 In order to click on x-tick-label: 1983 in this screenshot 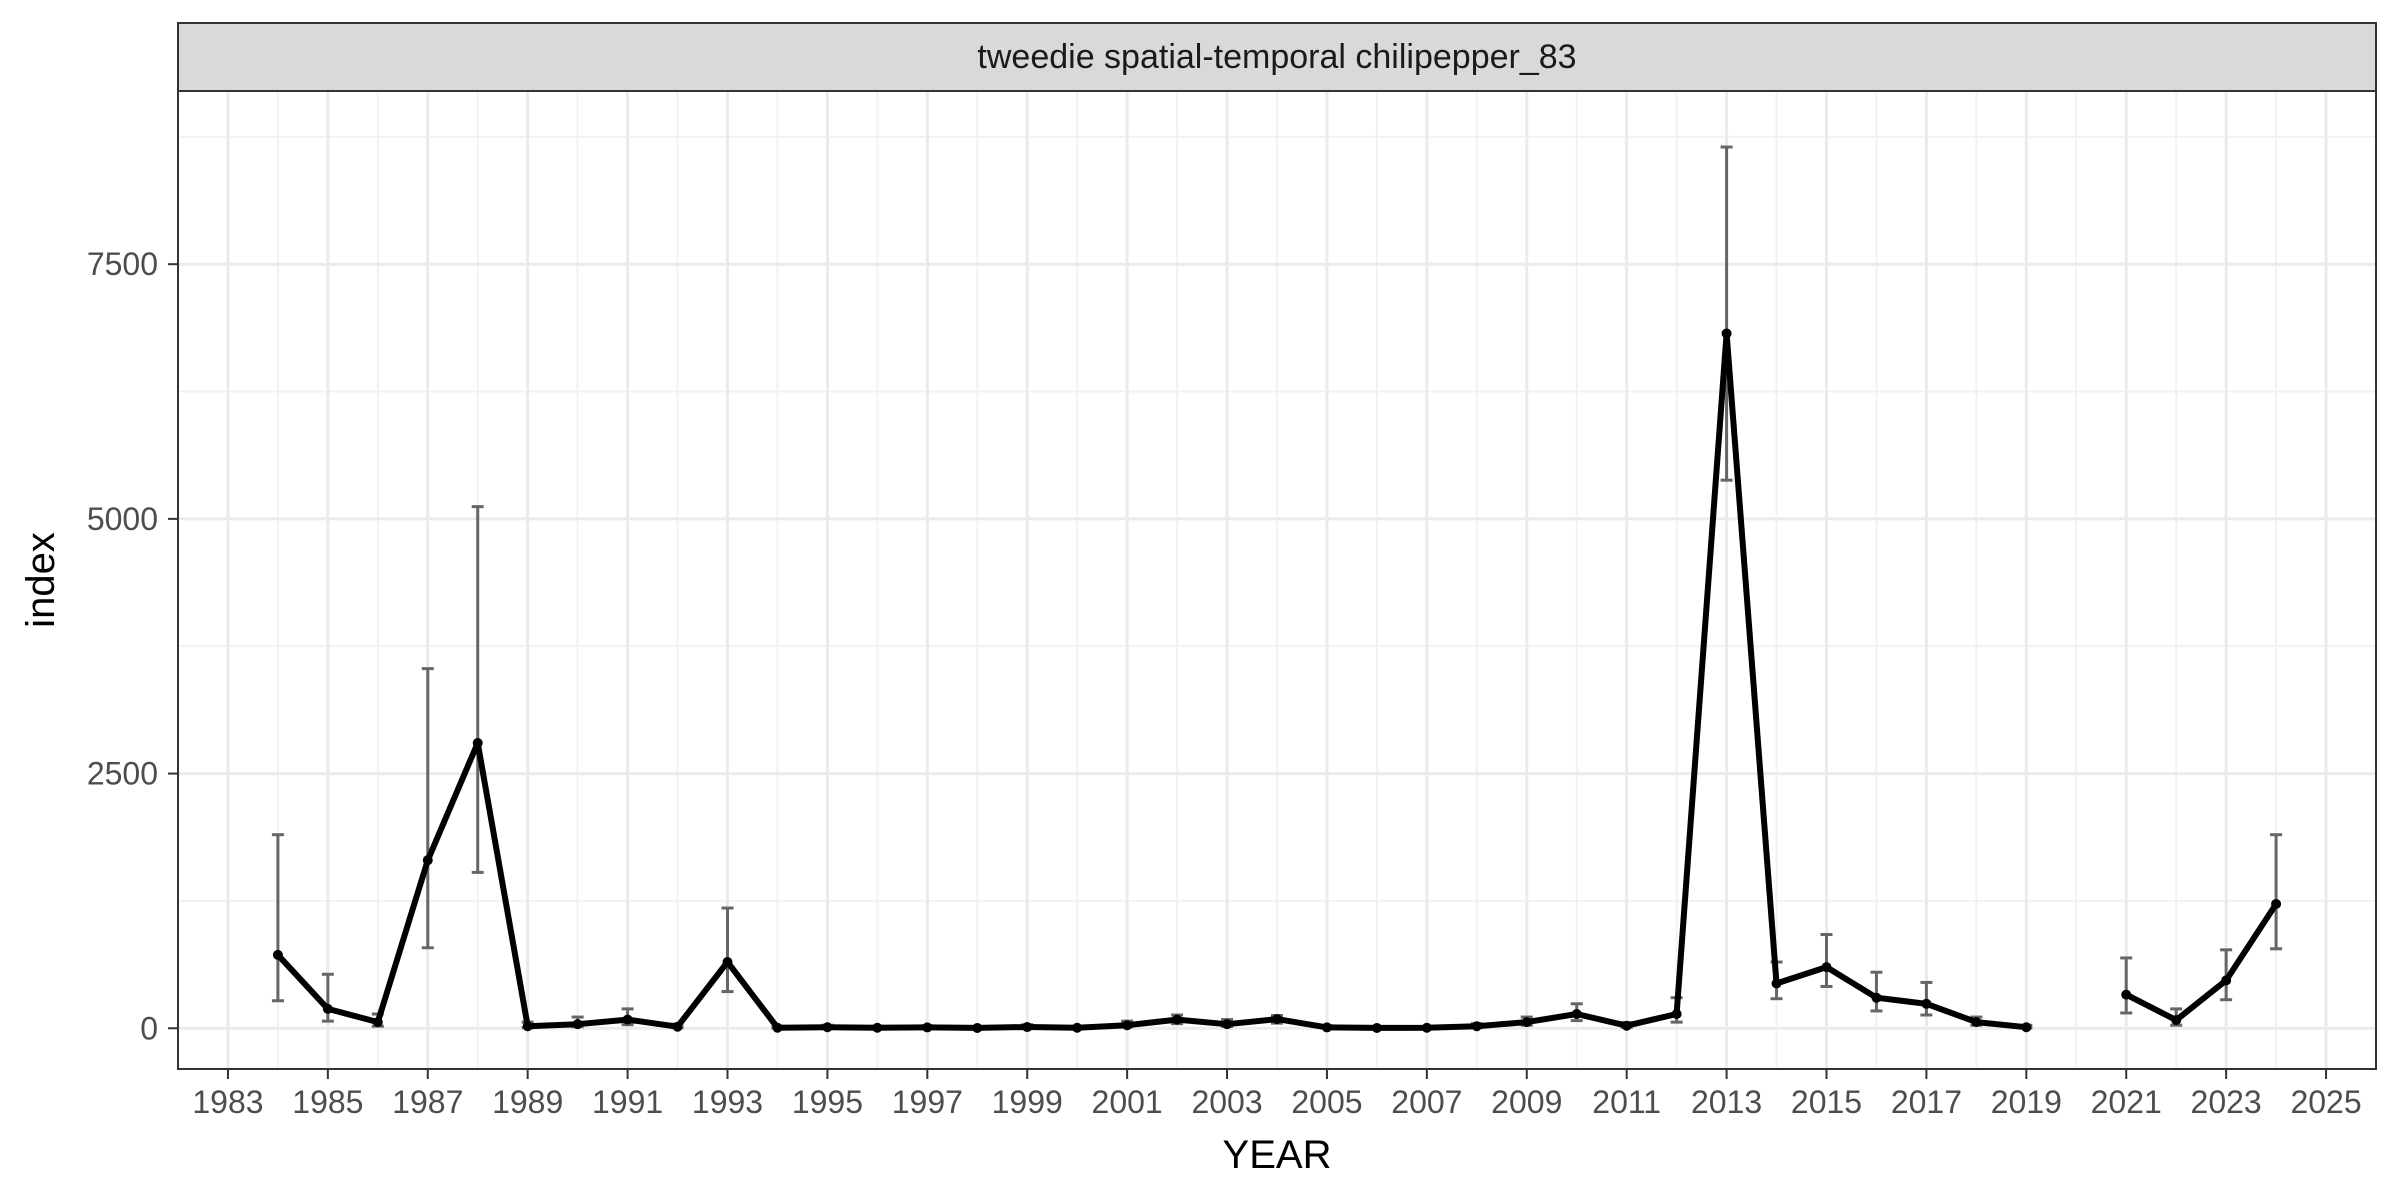, I will do `click(227, 1102)`.